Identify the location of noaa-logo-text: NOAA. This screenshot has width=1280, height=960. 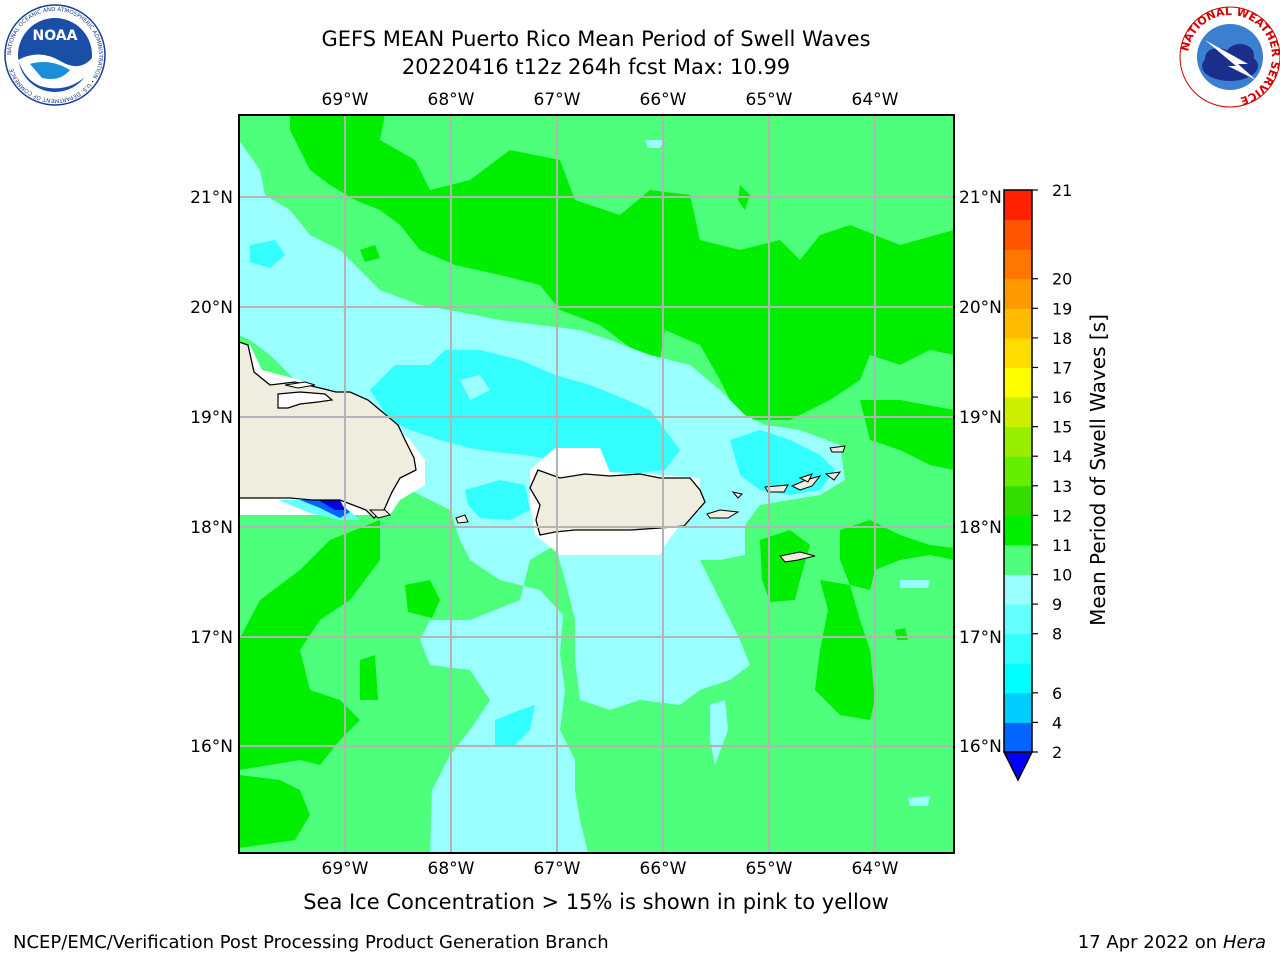
(55, 36).